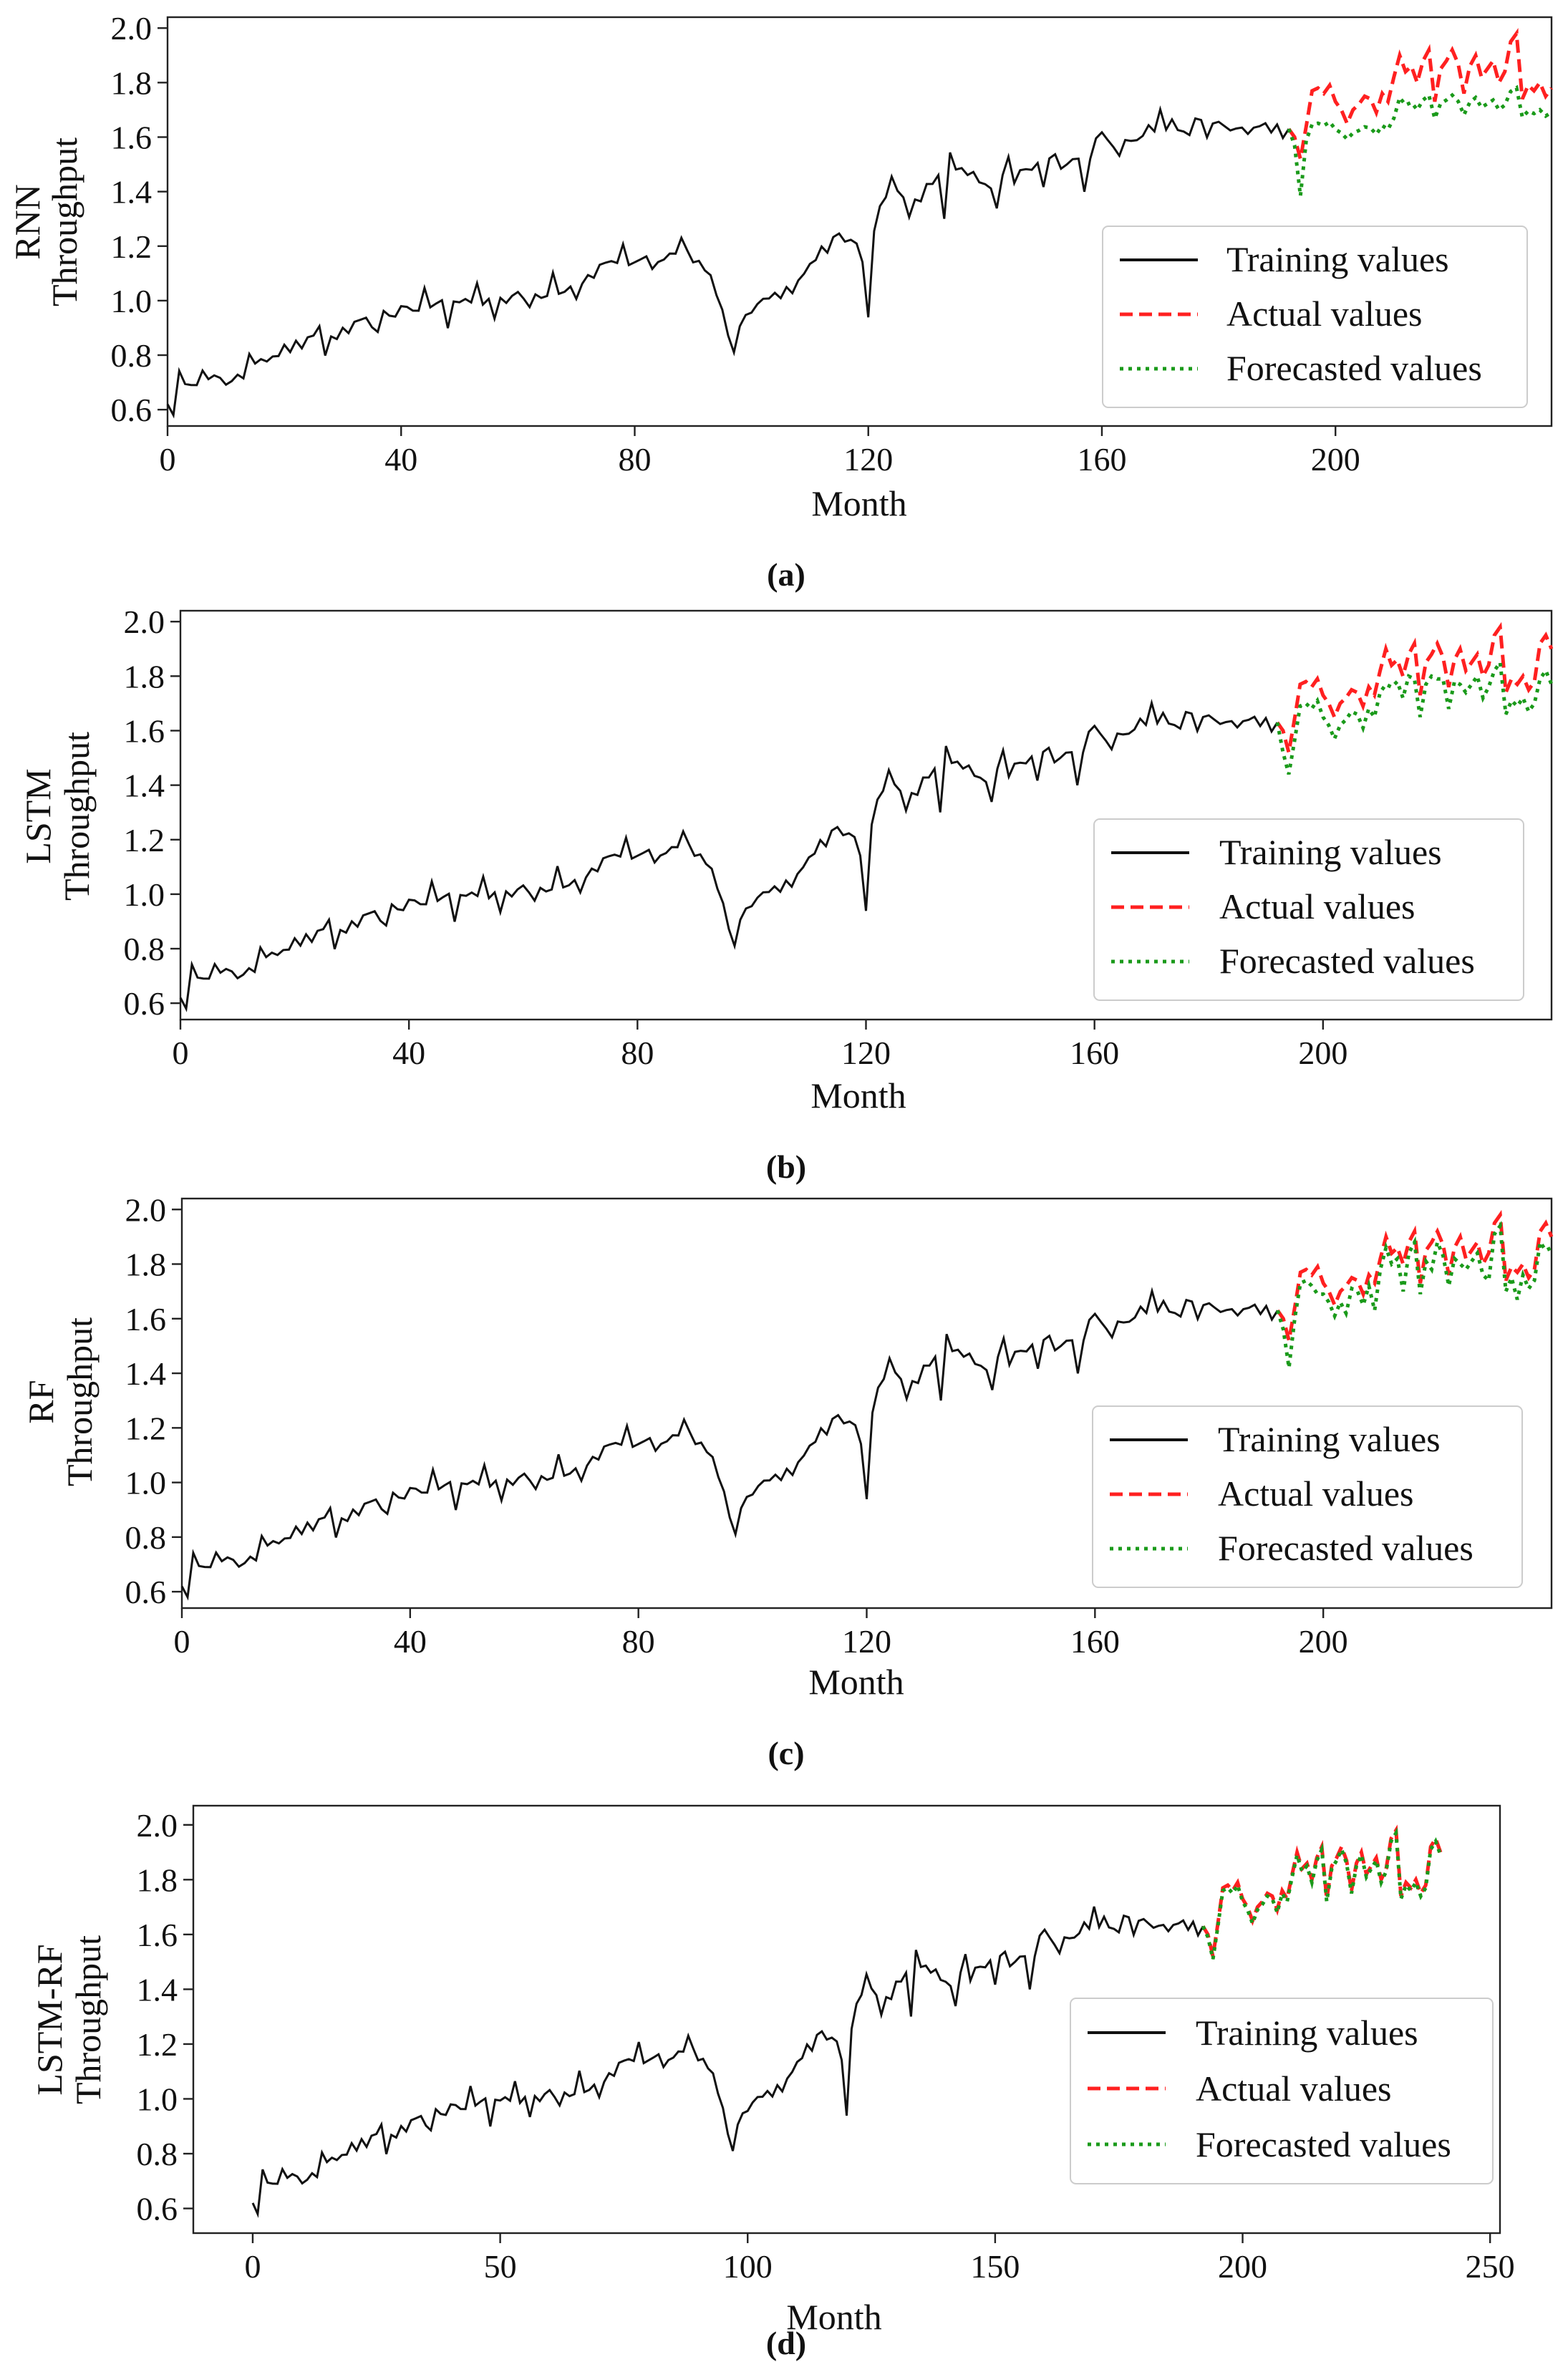  What do you see at coordinates (995, 2266) in the screenshot?
I see `x-tick-label: 150` at bounding box center [995, 2266].